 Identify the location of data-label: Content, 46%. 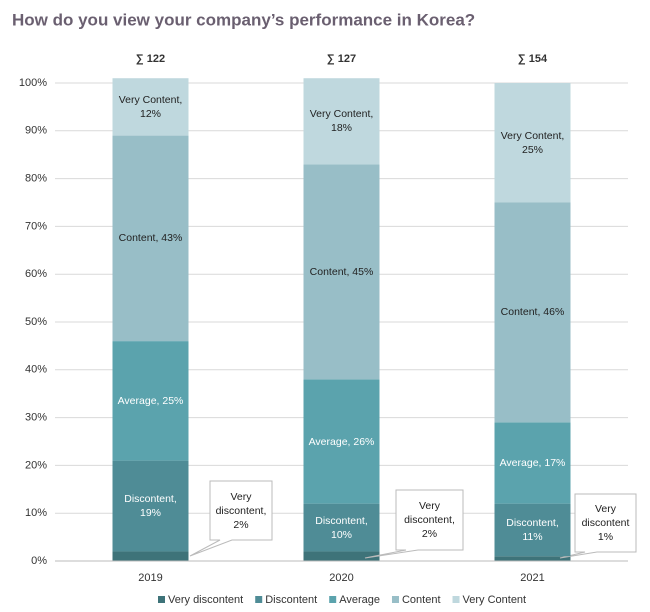
(532, 312).